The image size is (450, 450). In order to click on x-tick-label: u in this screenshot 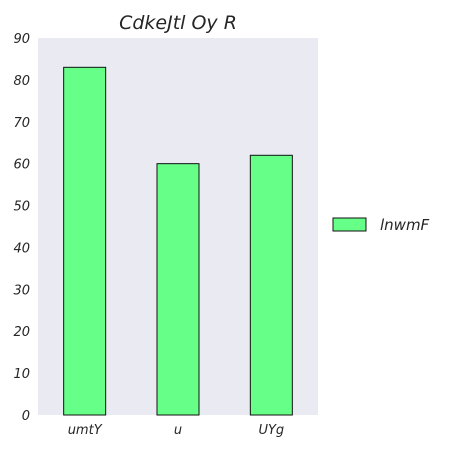, I will do `click(178, 430)`.